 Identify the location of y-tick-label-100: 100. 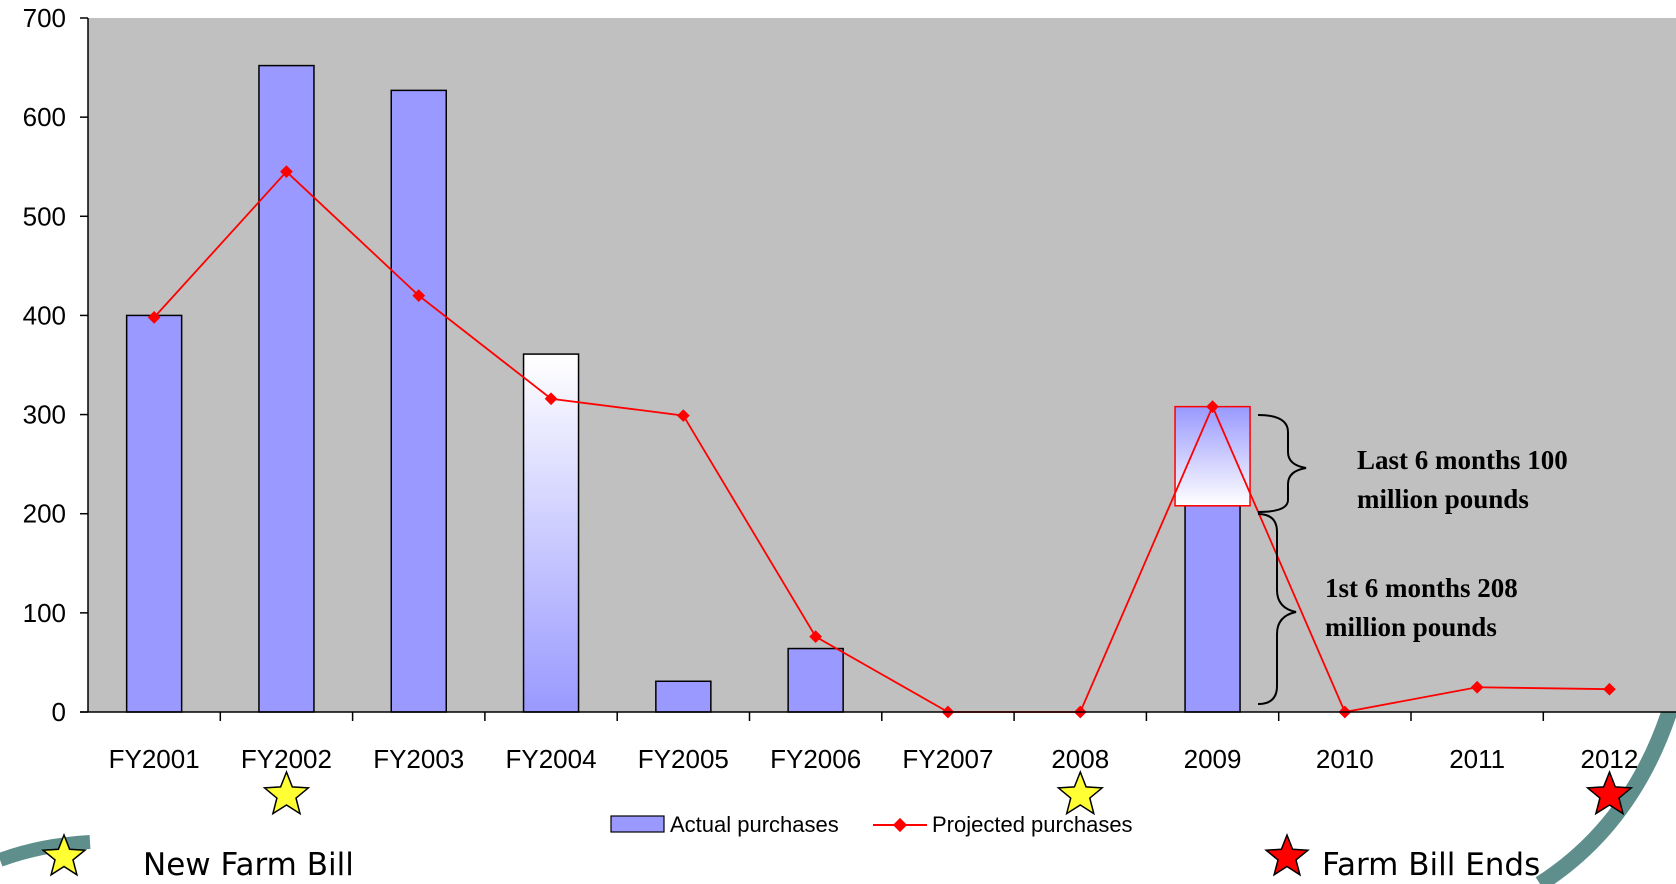
(44, 613).